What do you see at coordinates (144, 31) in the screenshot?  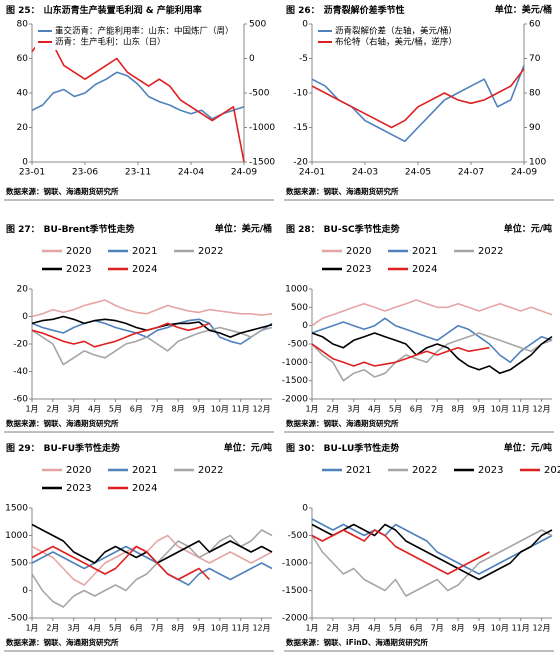 I see `legend-label: 重交沥青：产能利用率：山东：中国炼厂（周）` at bounding box center [144, 31].